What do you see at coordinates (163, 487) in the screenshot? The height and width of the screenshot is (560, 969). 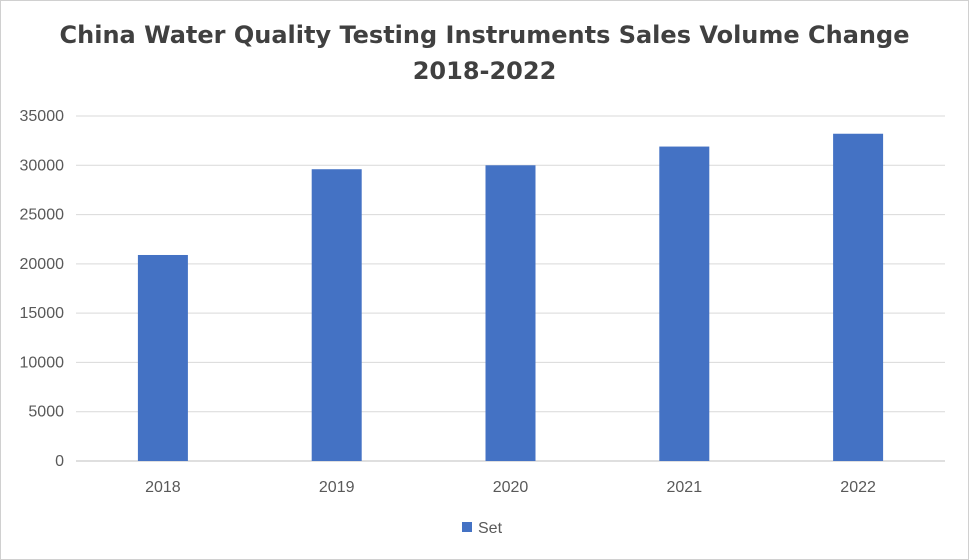 I see `x-tick-label: 2018` at bounding box center [163, 487].